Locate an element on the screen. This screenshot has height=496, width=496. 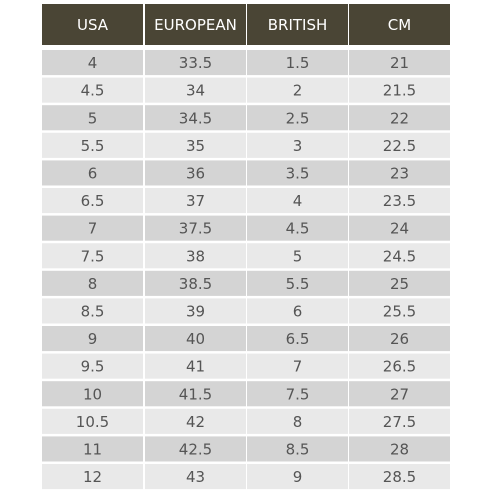
cell-text: 28.5 is located at coordinates (399, 477).